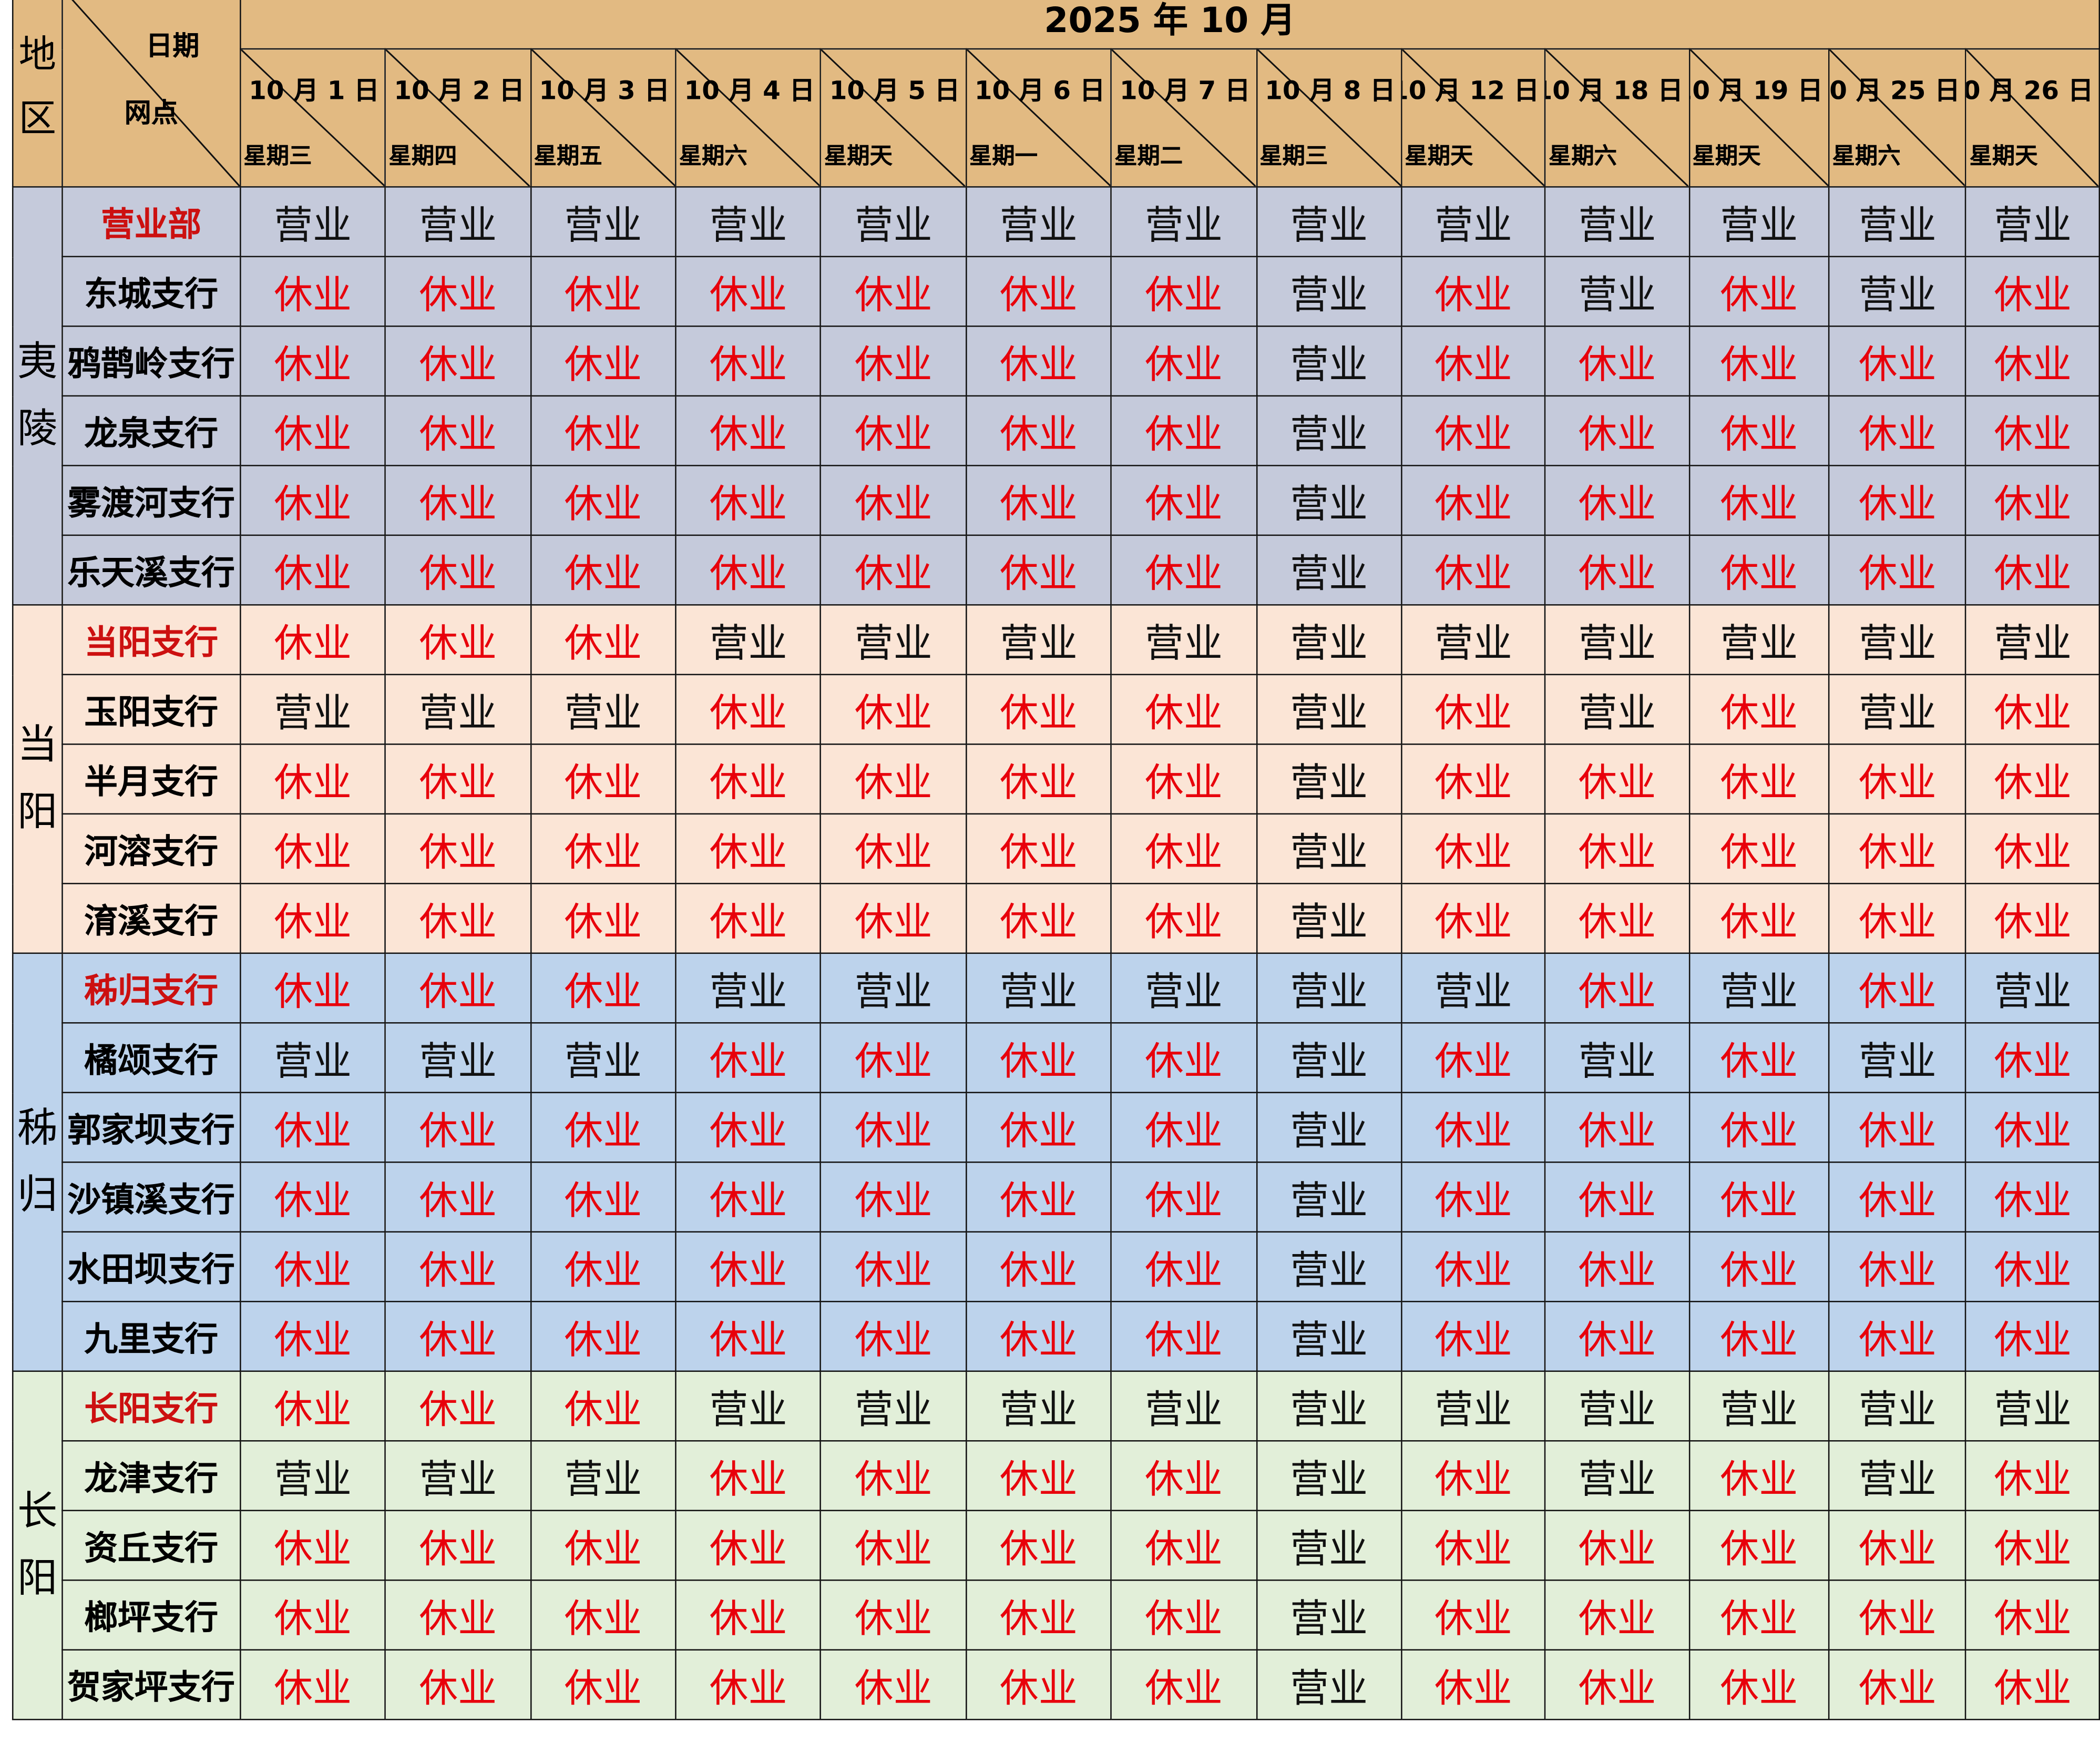 Image resolution: width=2100 pixels, height=1742 pixels. Describe the element at coordinates (457, 118) in the screenshot. I see `date-header-cell: 10 月 2 日星期四` at that location.